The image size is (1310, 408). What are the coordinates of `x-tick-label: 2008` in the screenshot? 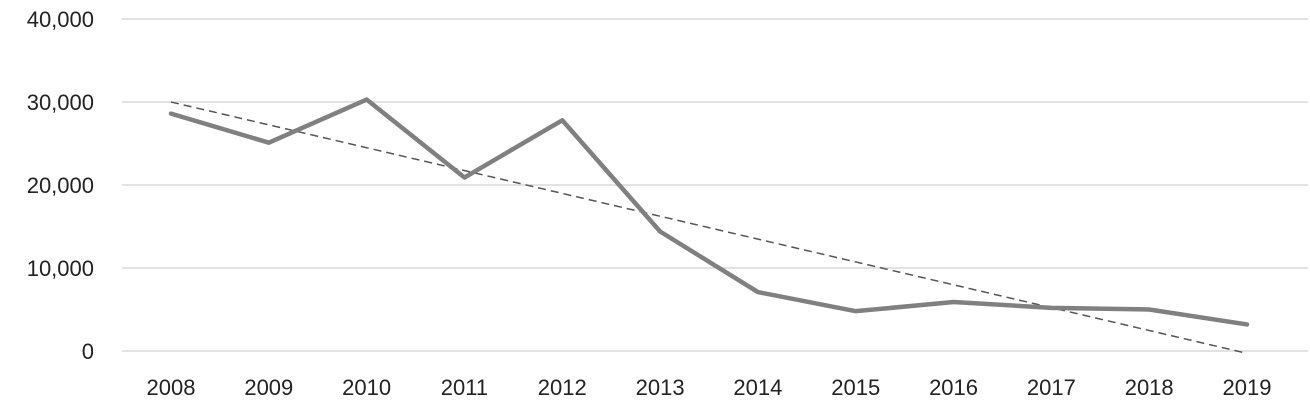 It's located at (171, 387).